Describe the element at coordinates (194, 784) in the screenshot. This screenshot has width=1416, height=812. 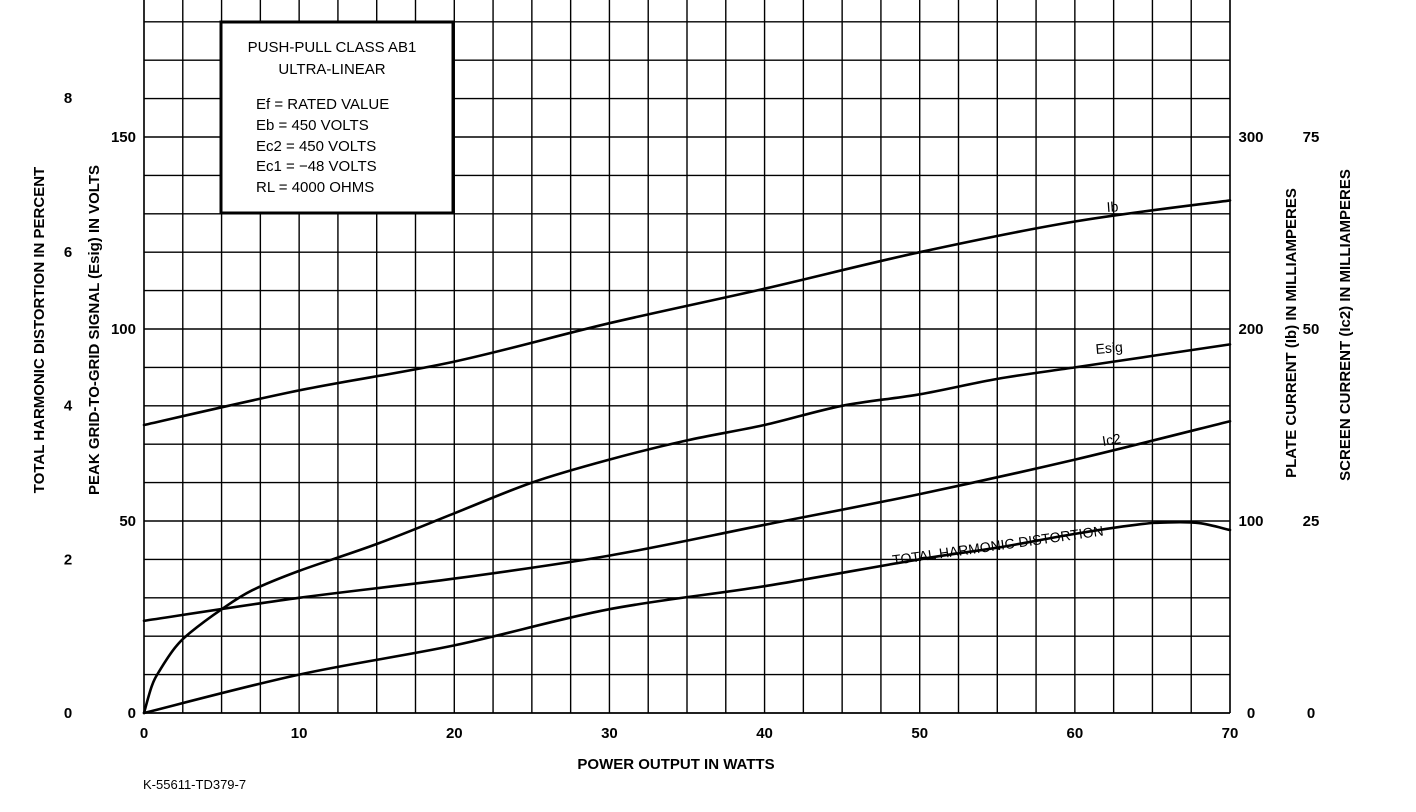
I see `figure-code: K-55611-TD379-7` at that location.